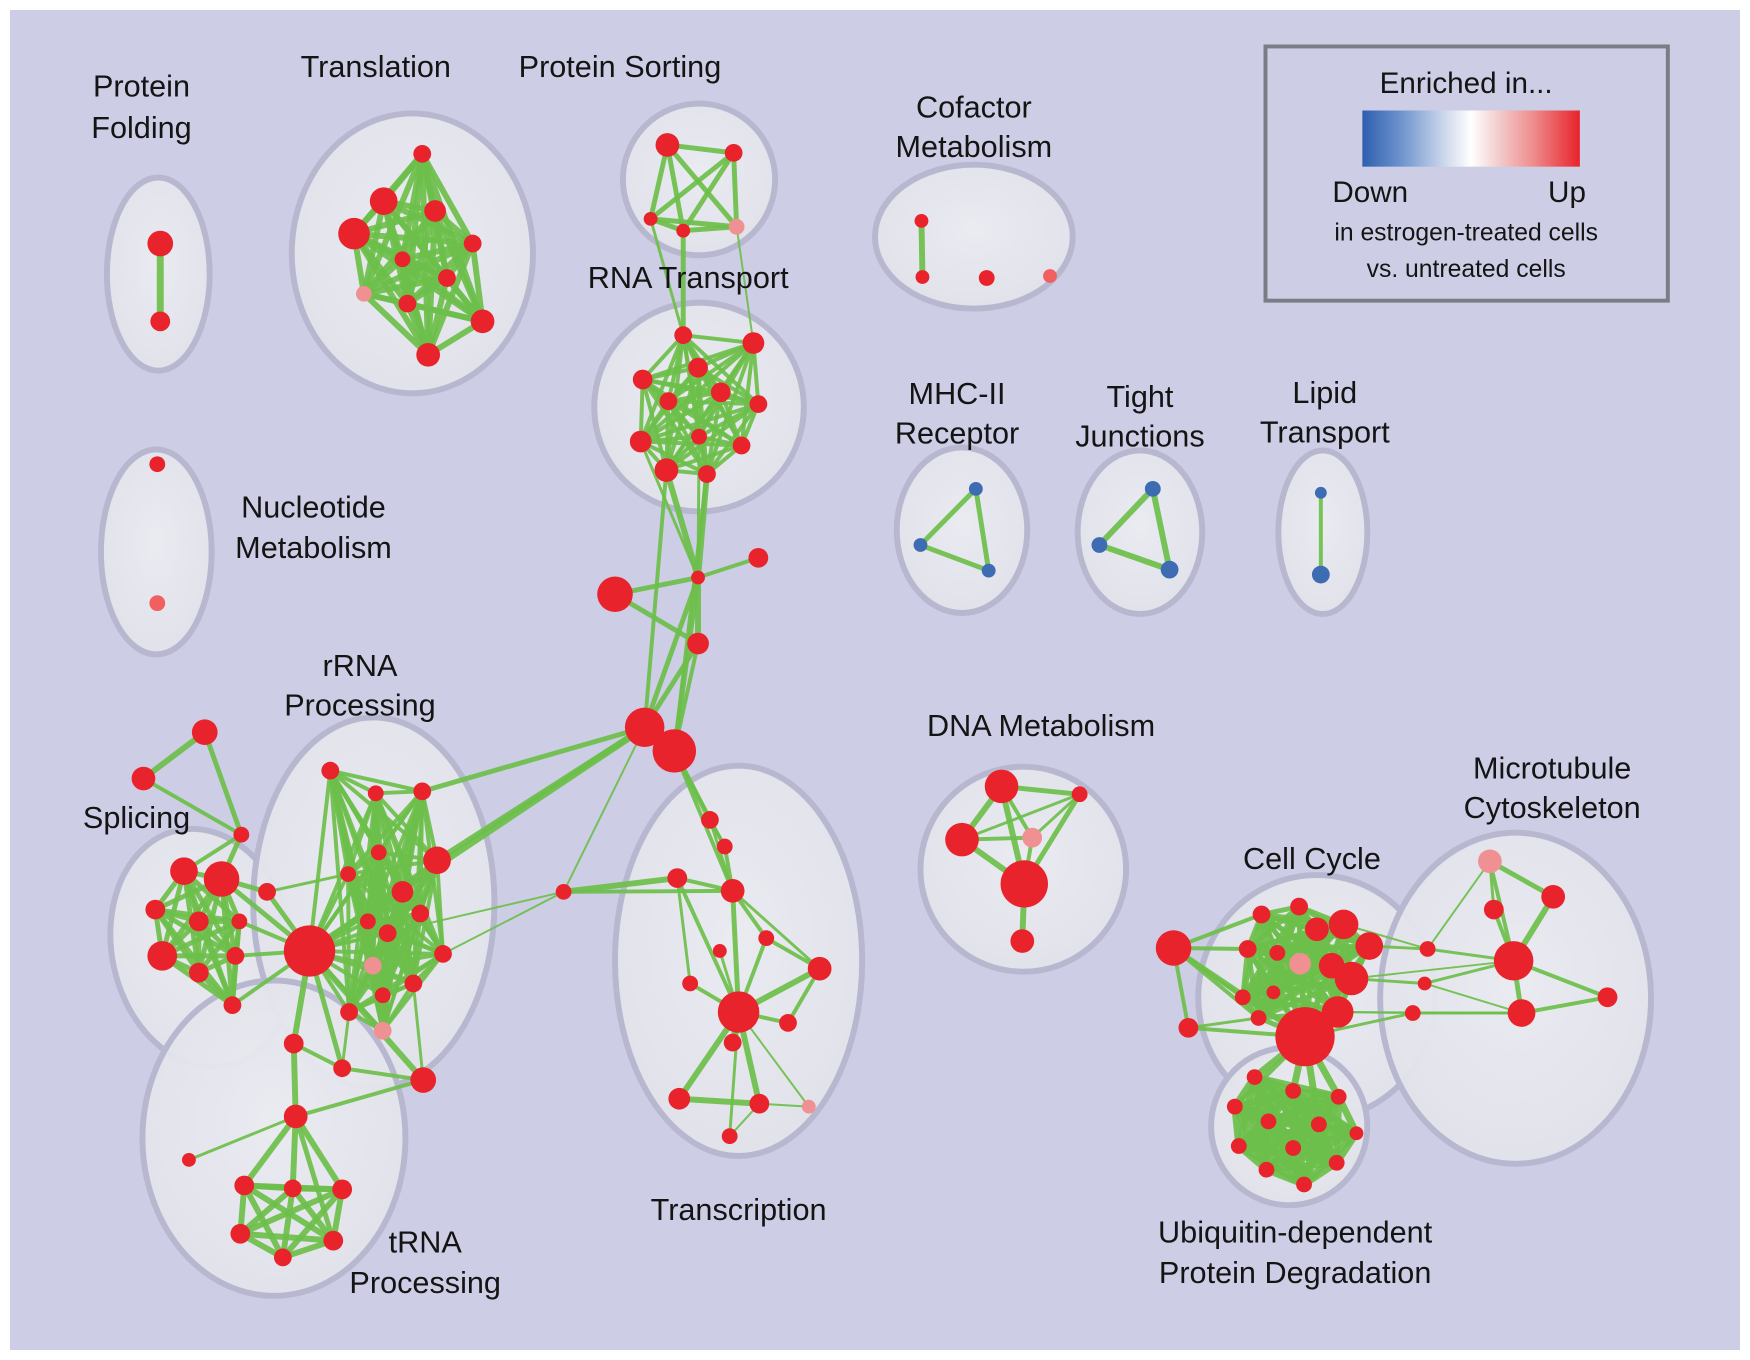  Describe the element at coordinates (1261, 914) in the screenshot. I see `gene-set-node-cc1` at that location.